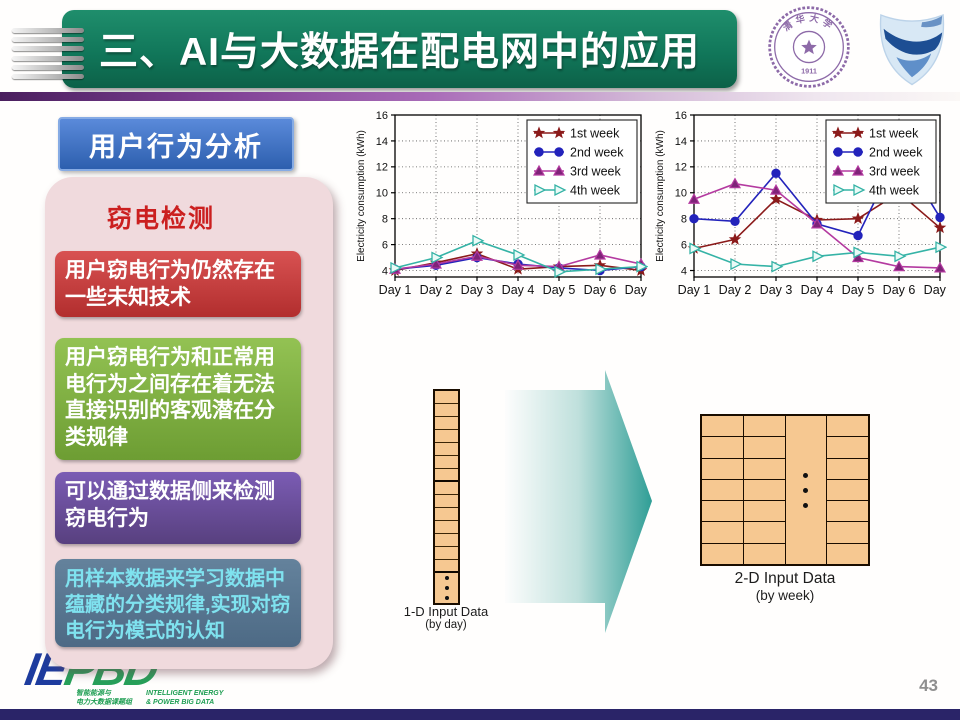  Describe the element at coordinates (928, 685) in the screenshot. I see `page-number: 43` at that location.